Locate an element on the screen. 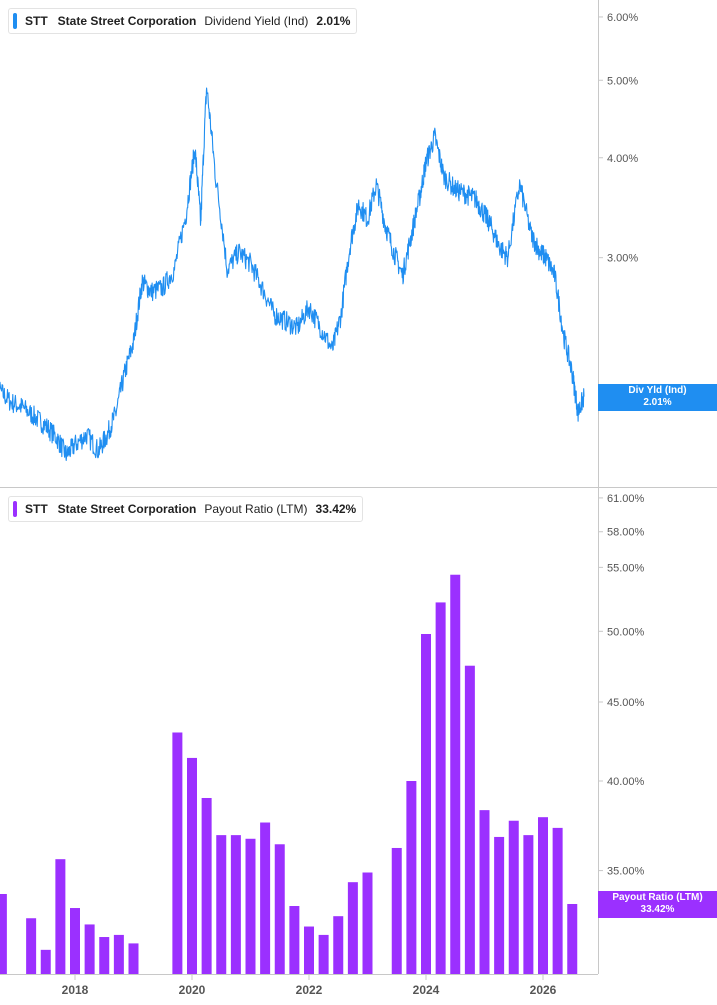  y-tick-label: 35.00% is located at coordinates (626, 872).